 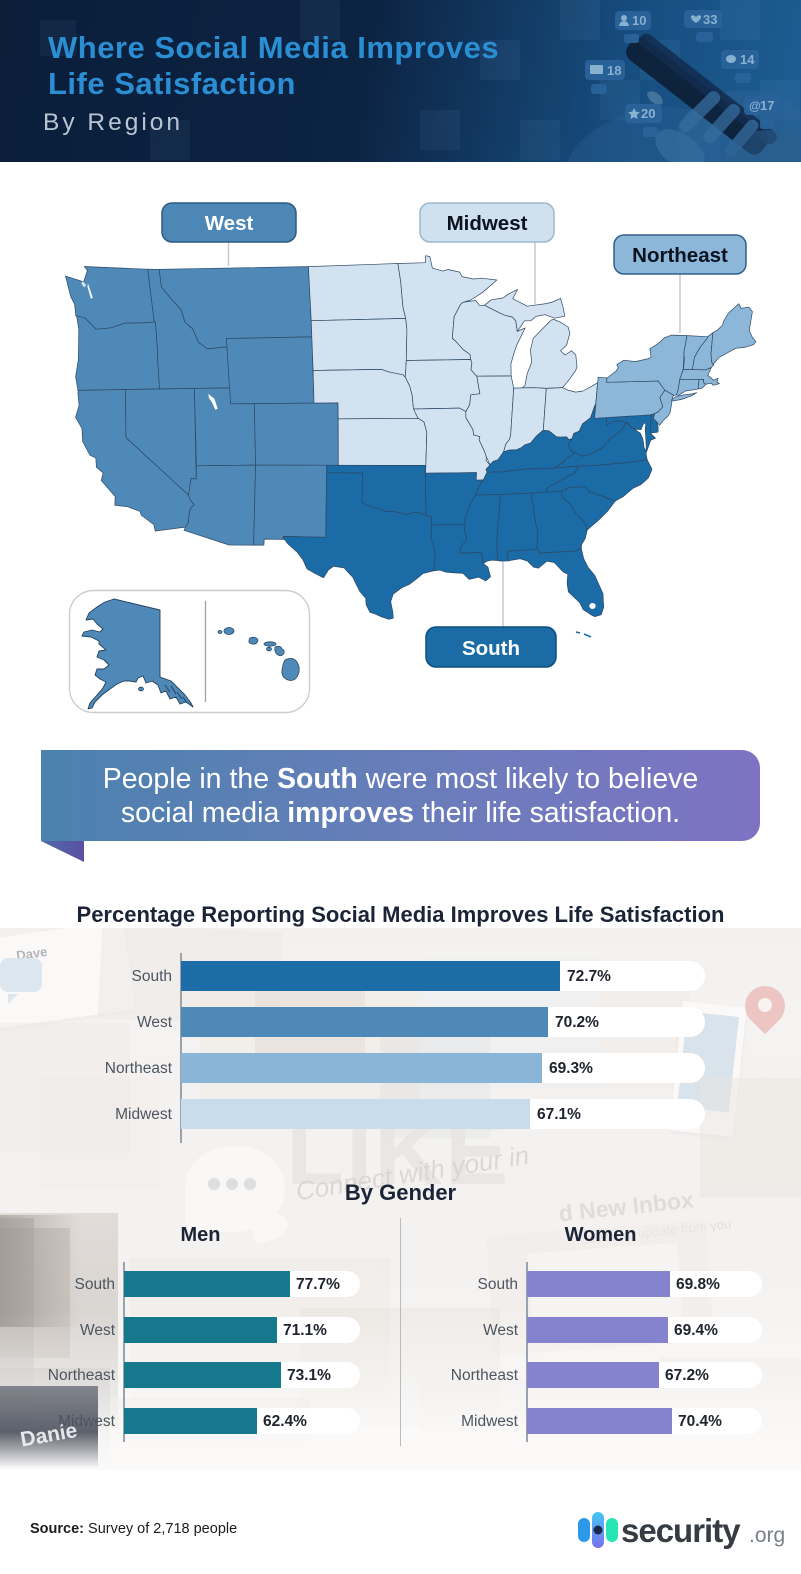 What do you see at coordinates (767, 105) in the screenshot?
I see `svg-text: 17` at bounding box center [767, 105].